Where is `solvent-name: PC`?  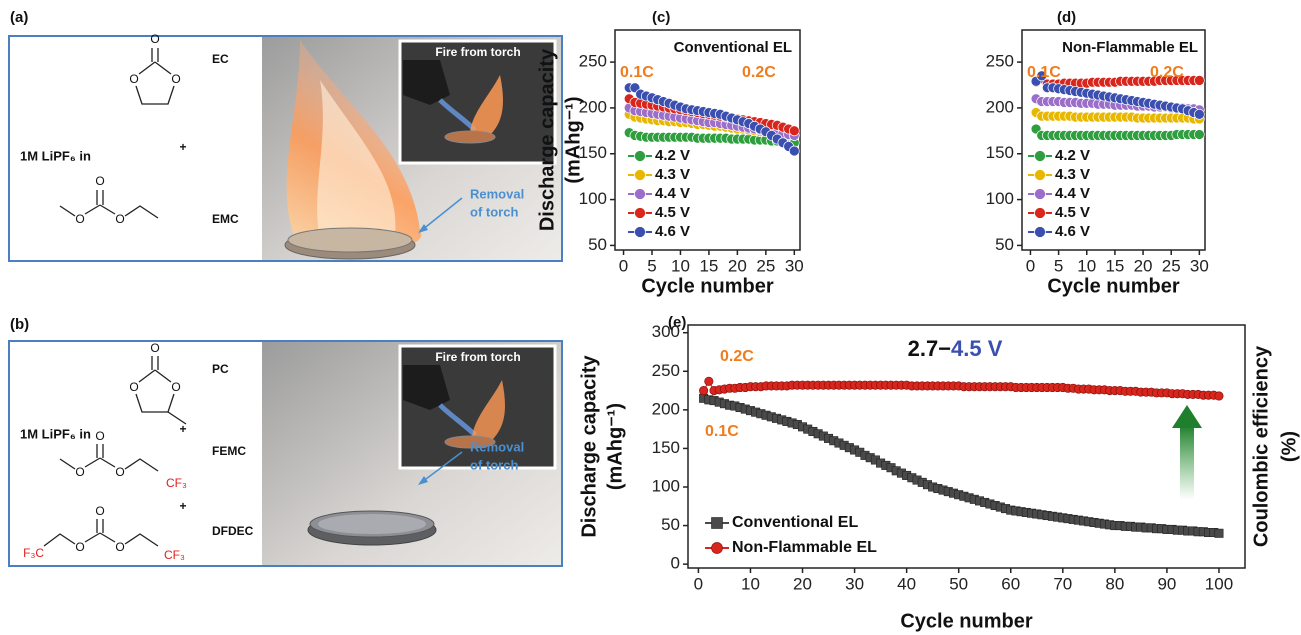
solvent-name: PC is located at coordinates (220, 369).